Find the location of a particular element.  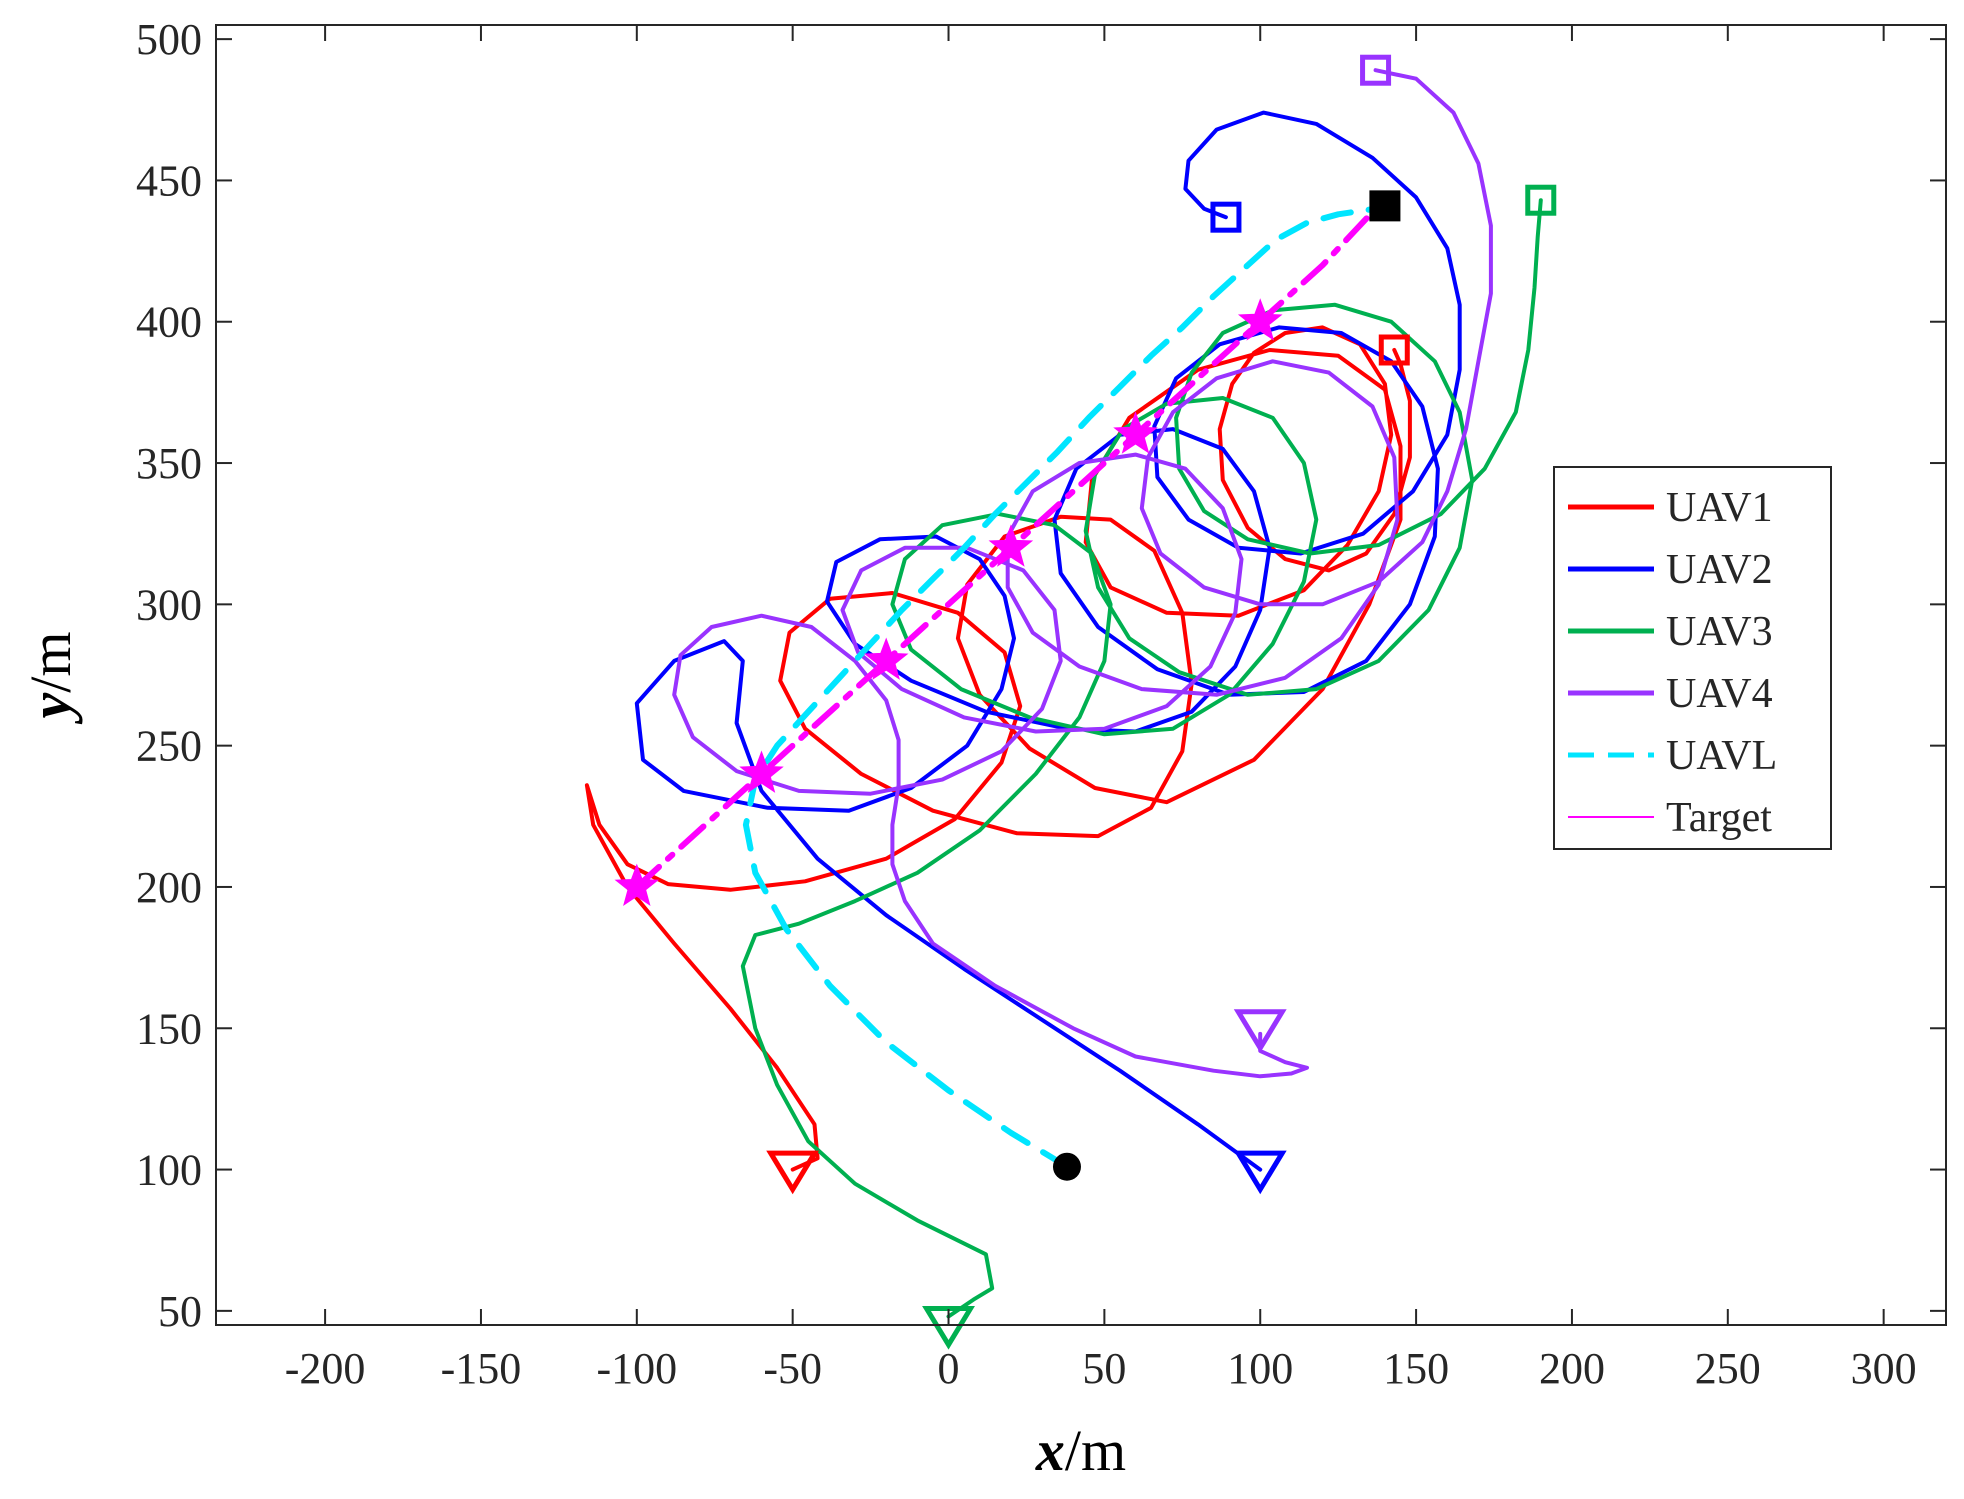

y-tick-label: 450 is located at coordinates (169, 180).